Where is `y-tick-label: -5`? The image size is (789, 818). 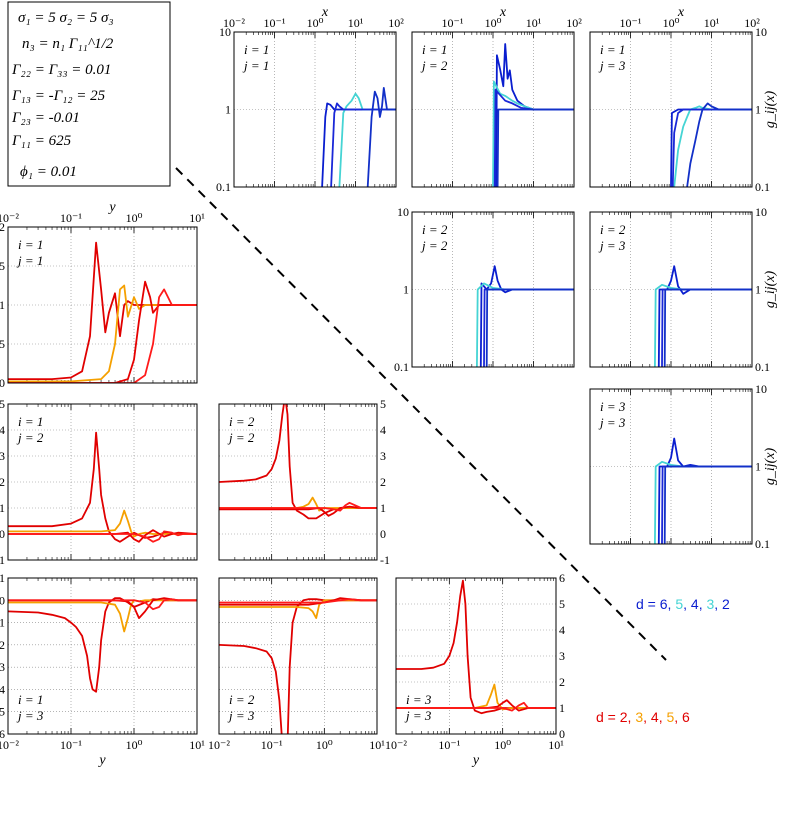 y-tick-label: -5 is located at coordinates (2, 712).